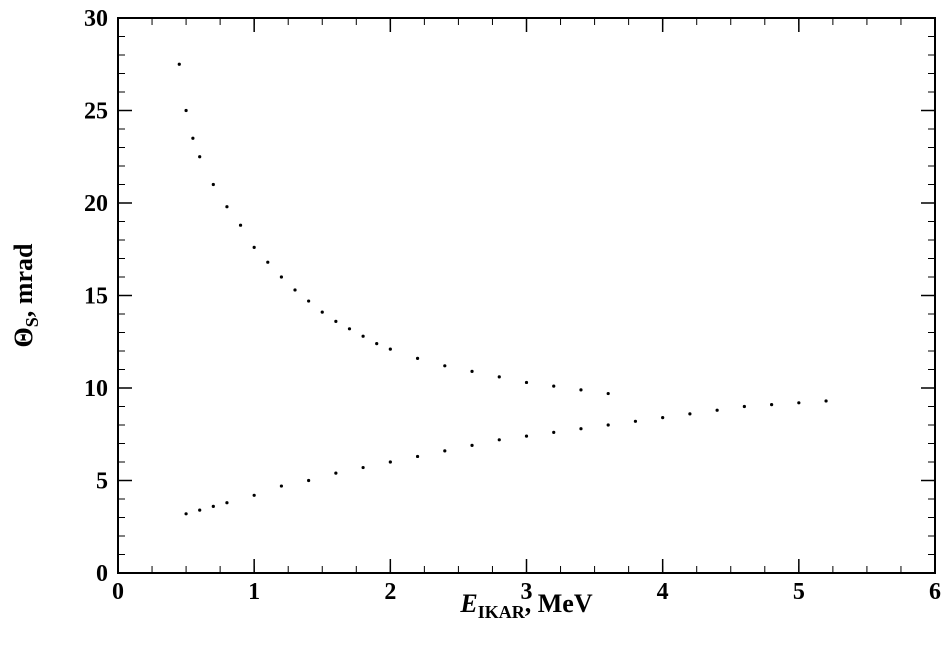 The width and height of the screenshot is (944, 645). What do you see at coordinates (935, 592) in the screenshot?
I see `x-tick-label: 6` at bounding box center [935, 592].